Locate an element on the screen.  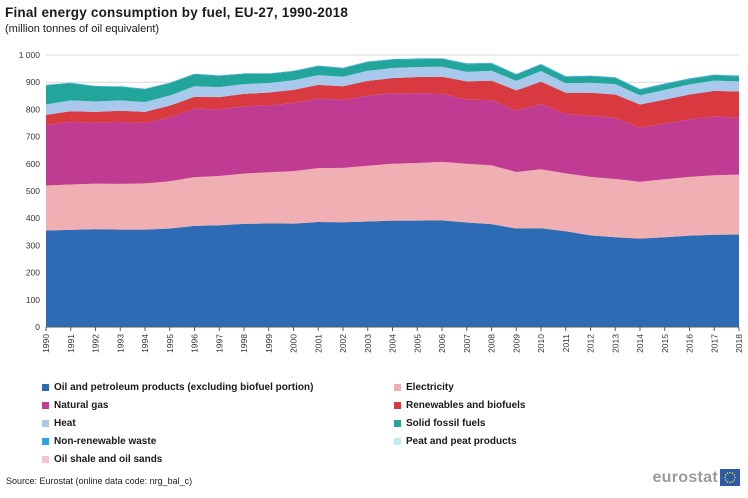
y-tick-label-400: 400 is located at coordinates (33, 218).